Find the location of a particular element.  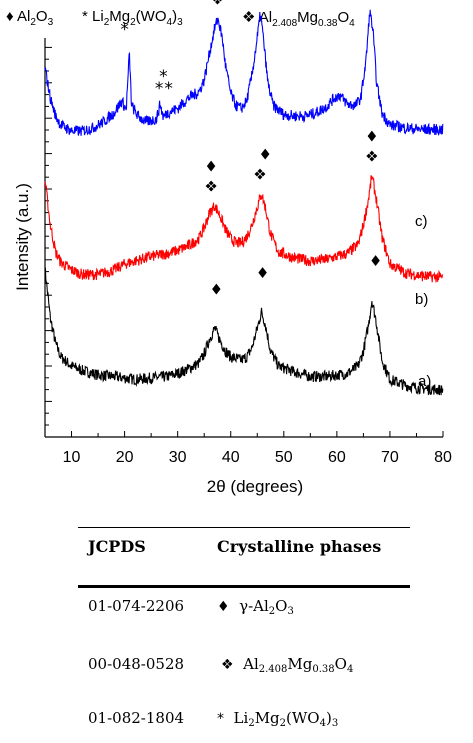

legend-text: Al is located at coordinates (24, 16).